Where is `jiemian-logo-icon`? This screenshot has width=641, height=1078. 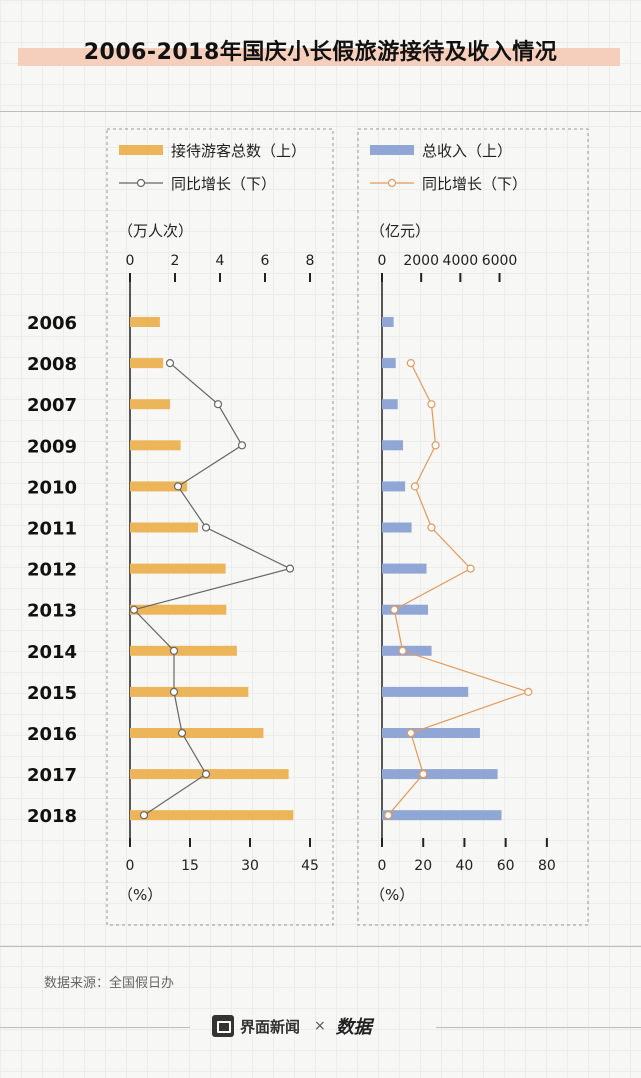
jiemian-logo-icon is located at coordinates (223, 1026).